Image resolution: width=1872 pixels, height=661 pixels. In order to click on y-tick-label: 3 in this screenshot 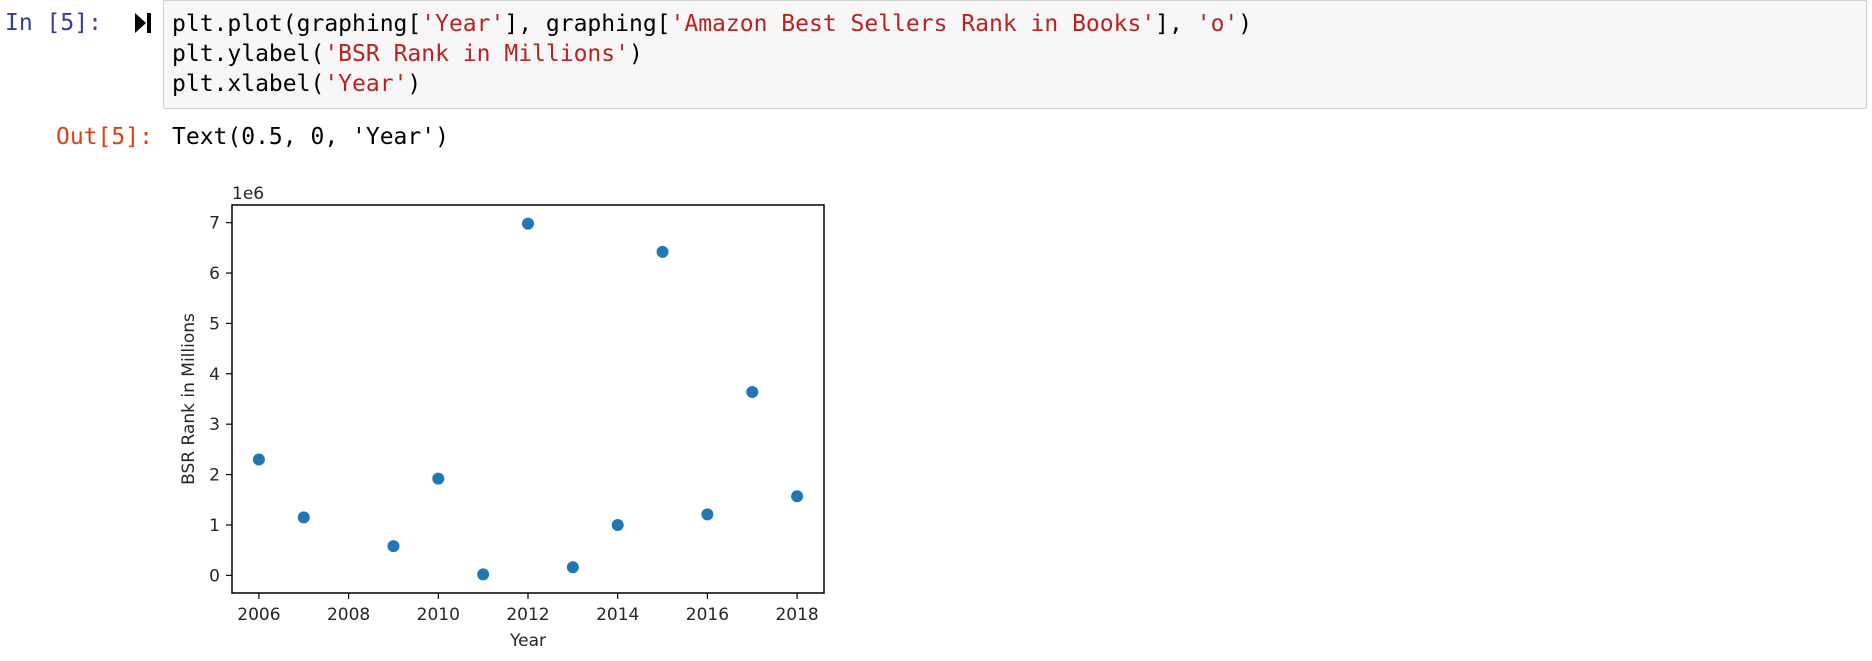, I will do `click(214, 425)`.